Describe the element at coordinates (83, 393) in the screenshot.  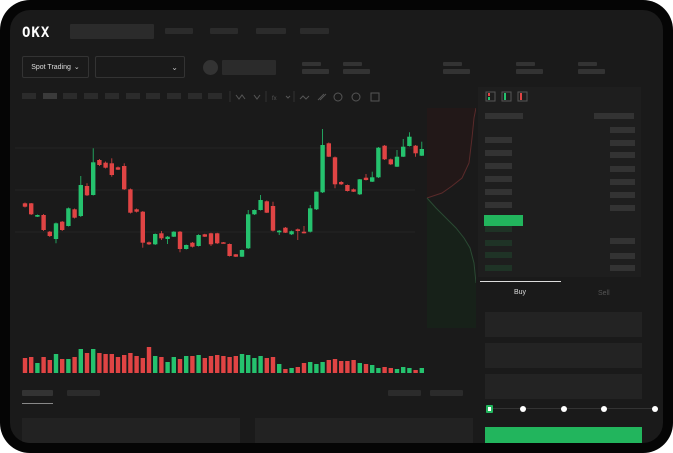
I see `tab-order-history` at that location.